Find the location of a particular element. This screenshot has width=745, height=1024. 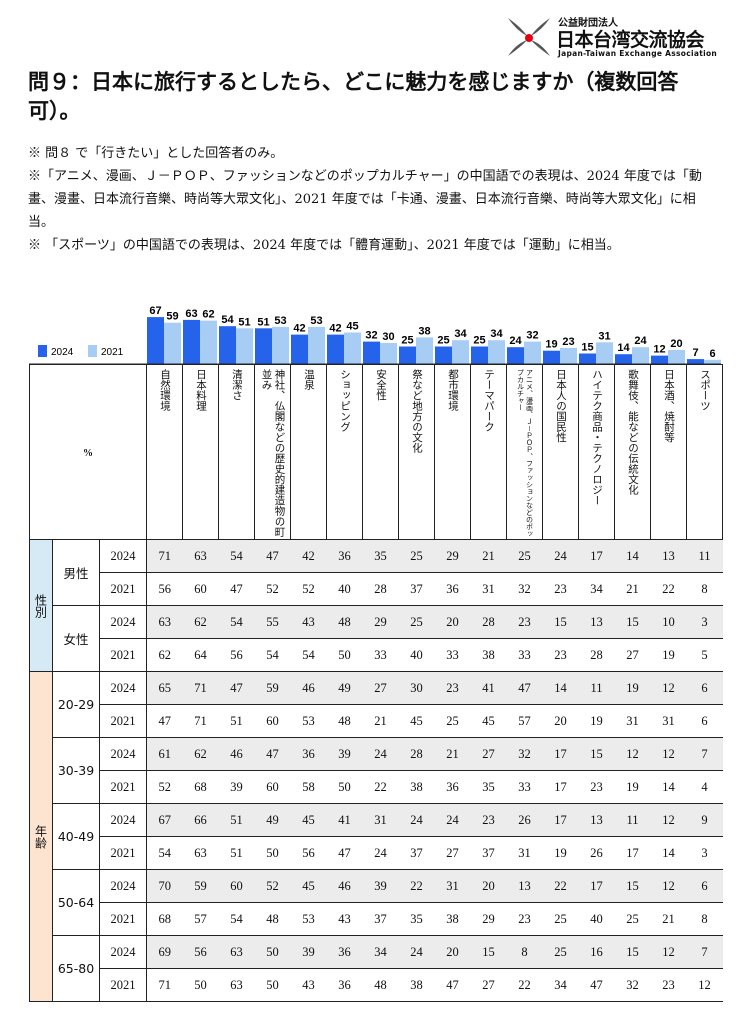

category-label: 日本人の国民性 is located at coordinates (561, 406).